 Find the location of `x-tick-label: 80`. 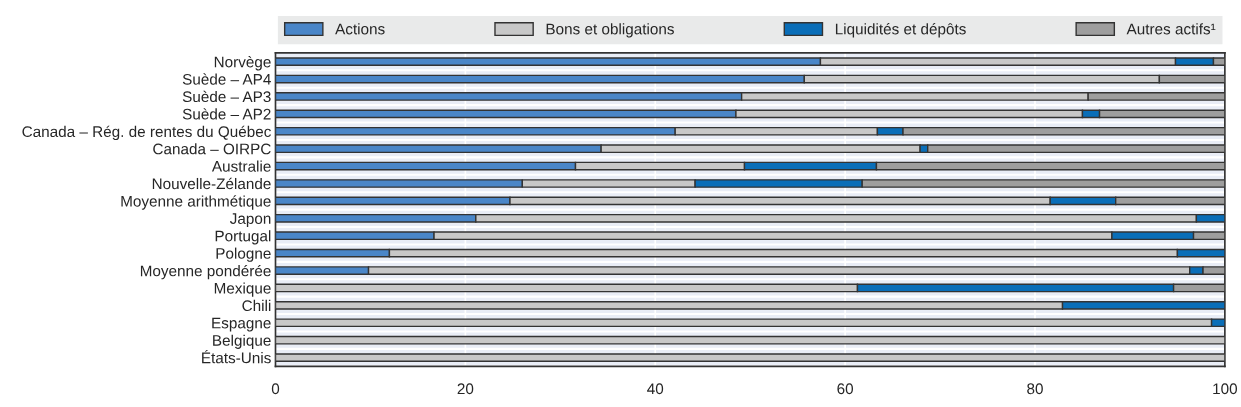

x-tick-label: 80 is located at coordinates (1035, 389).